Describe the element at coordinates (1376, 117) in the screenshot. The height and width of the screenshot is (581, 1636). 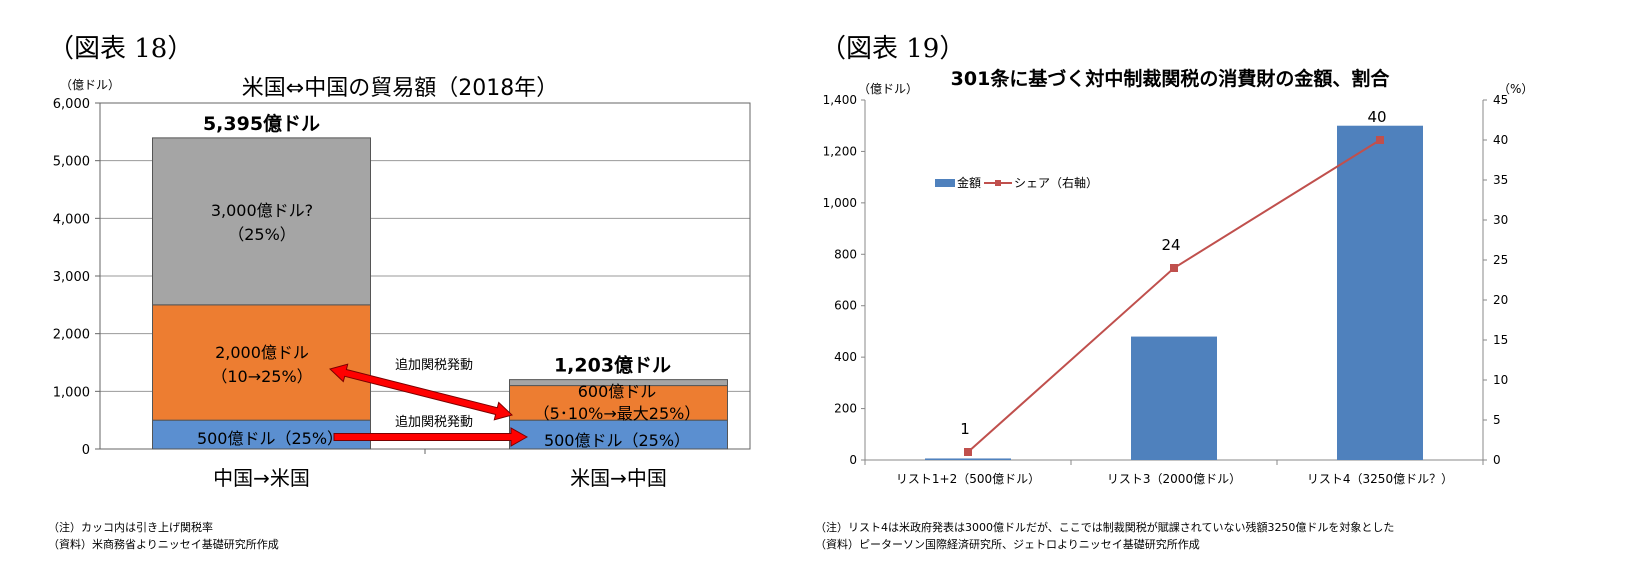
I see `share-data-label: 40` at that location.